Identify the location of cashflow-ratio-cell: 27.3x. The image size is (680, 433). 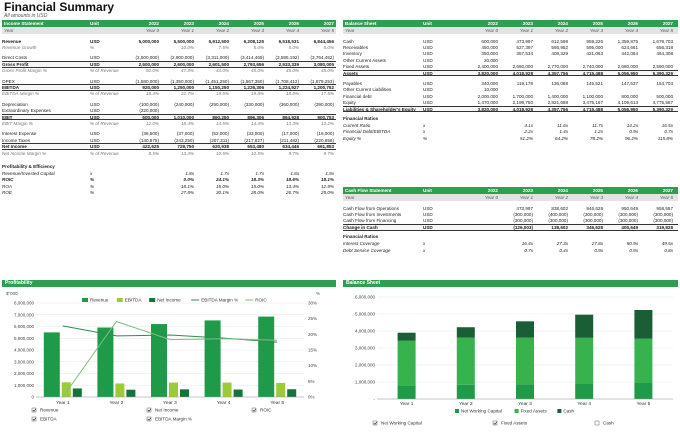
(562, 244).